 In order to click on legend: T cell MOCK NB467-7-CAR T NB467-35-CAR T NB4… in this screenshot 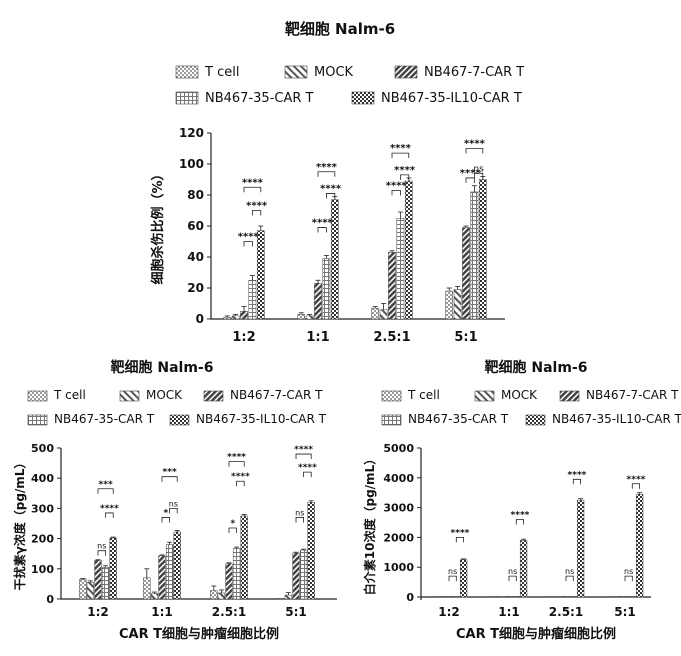, I will do `click(531, 407)`.